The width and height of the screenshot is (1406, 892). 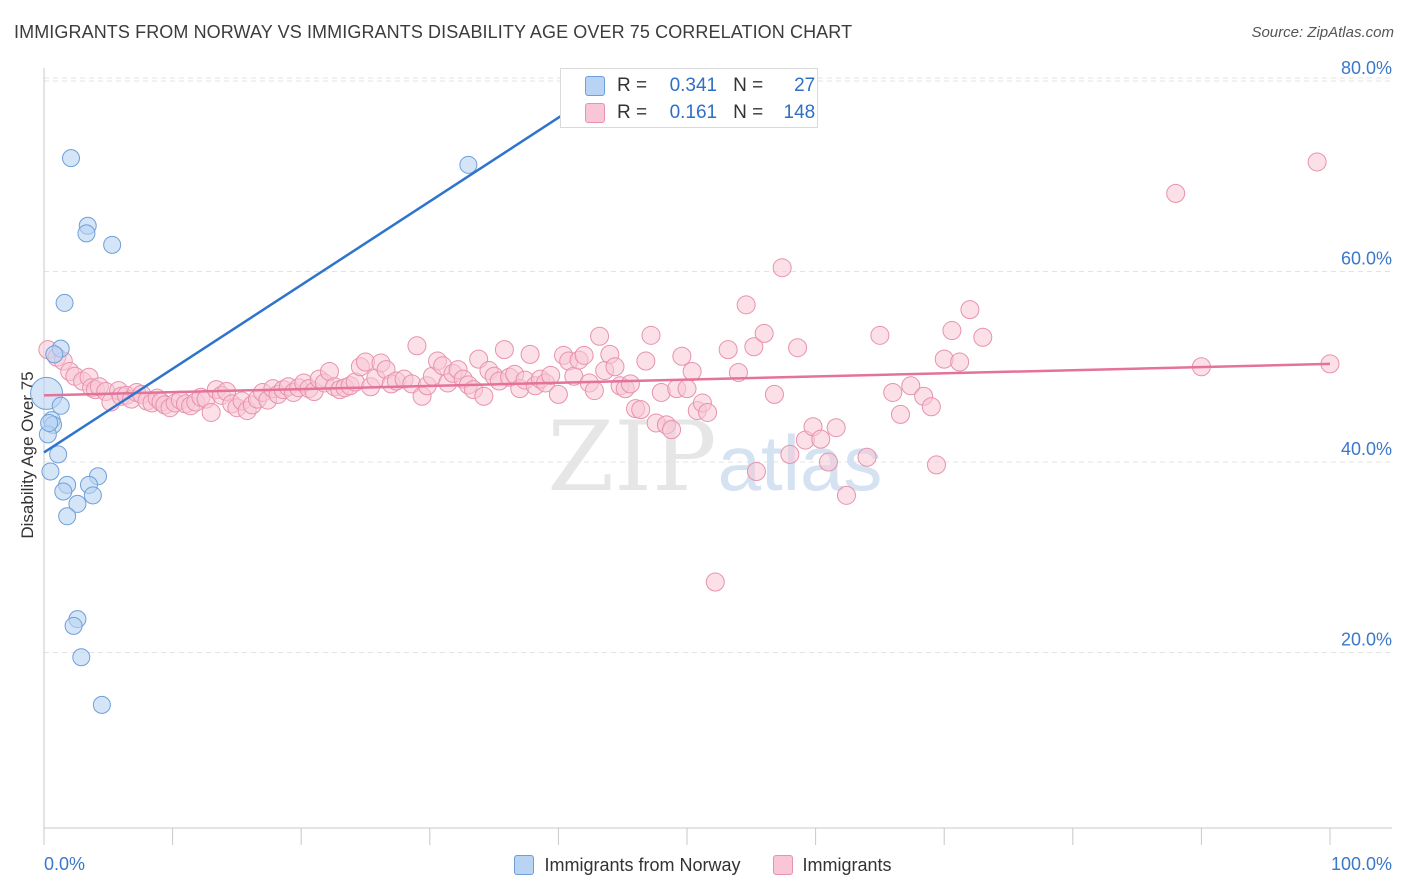 I want to click on legend-row-norway: R = 0.341 N = 27, so click(x=700, y=86).